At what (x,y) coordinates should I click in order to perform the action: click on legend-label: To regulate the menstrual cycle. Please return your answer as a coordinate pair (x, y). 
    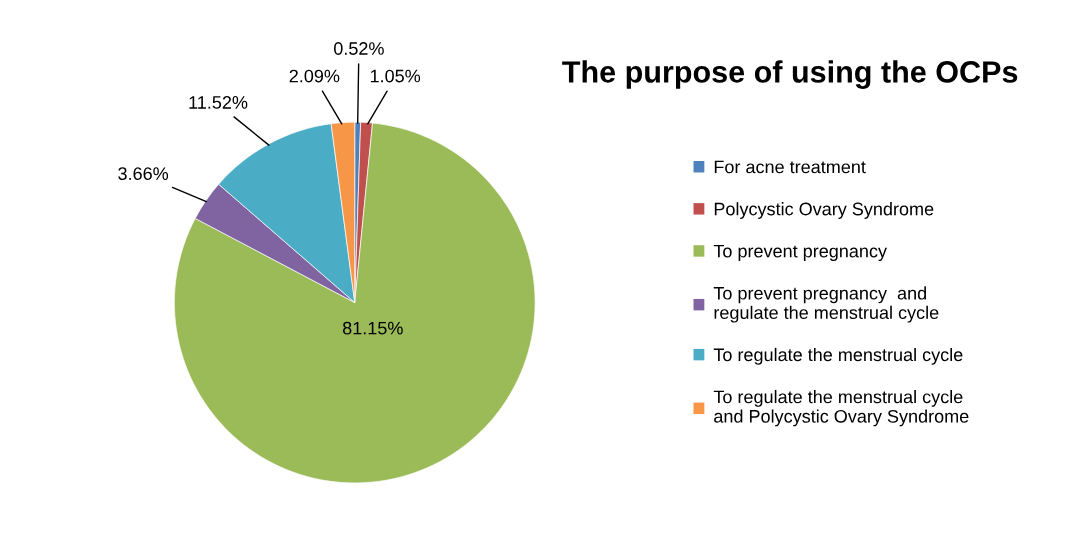
    Looking at the image, I should click on (838, 356).